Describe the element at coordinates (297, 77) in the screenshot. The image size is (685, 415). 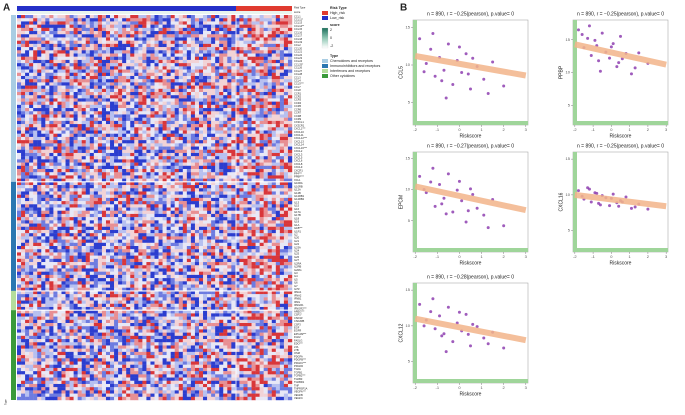
I see `gene-label: CCL3` at that location.